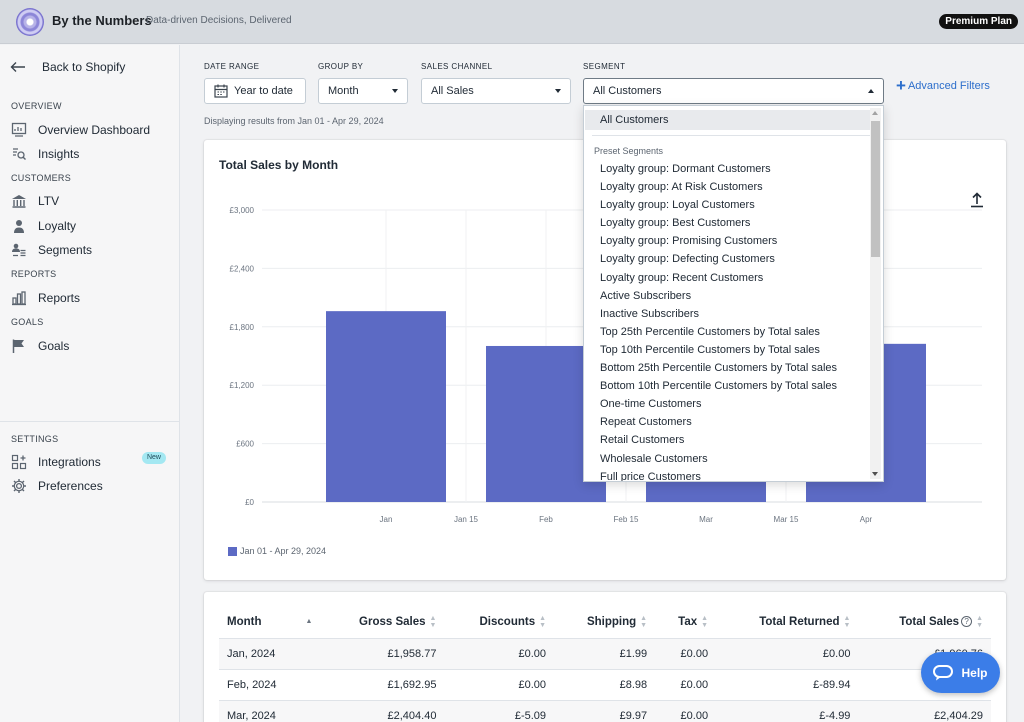 The width and height of the screenshot is (1024, 722). I want to click on app-logo, so click(30, 22).